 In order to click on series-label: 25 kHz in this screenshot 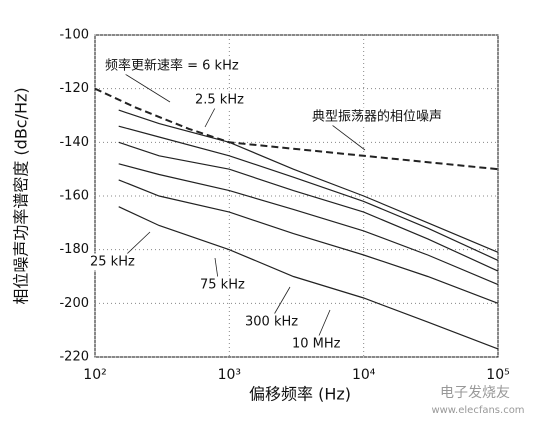, I will do `click(112, 262)`.